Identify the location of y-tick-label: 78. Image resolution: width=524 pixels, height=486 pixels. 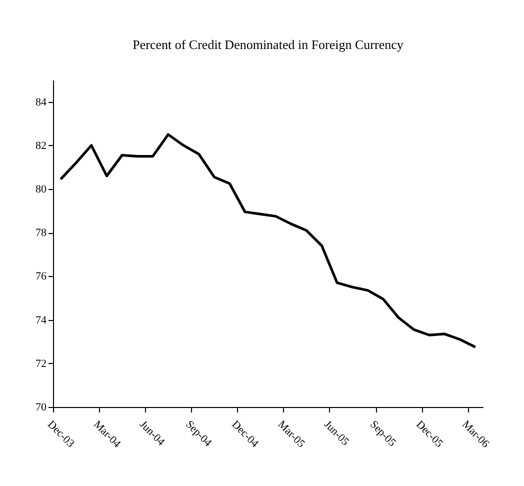
(41, 233).